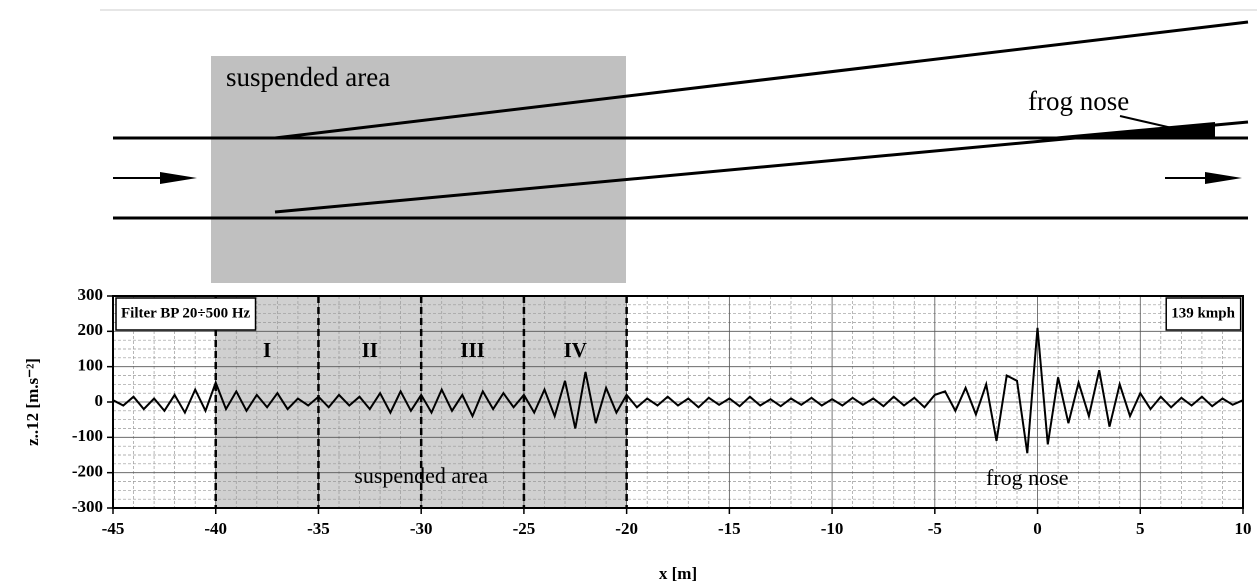  What do you see at coordinates (91, 294) in the screenshot?
I see `y-tick-label: 300` at bounding box center [91, 294].